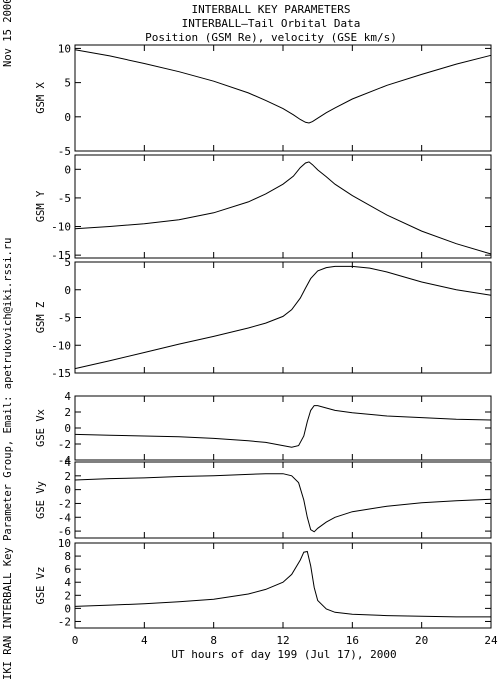  What do you see at coordinates (67, 412) in the screenshot?
I see `gse-vx-ytick-label: 2` at bounding box center [67, 412].